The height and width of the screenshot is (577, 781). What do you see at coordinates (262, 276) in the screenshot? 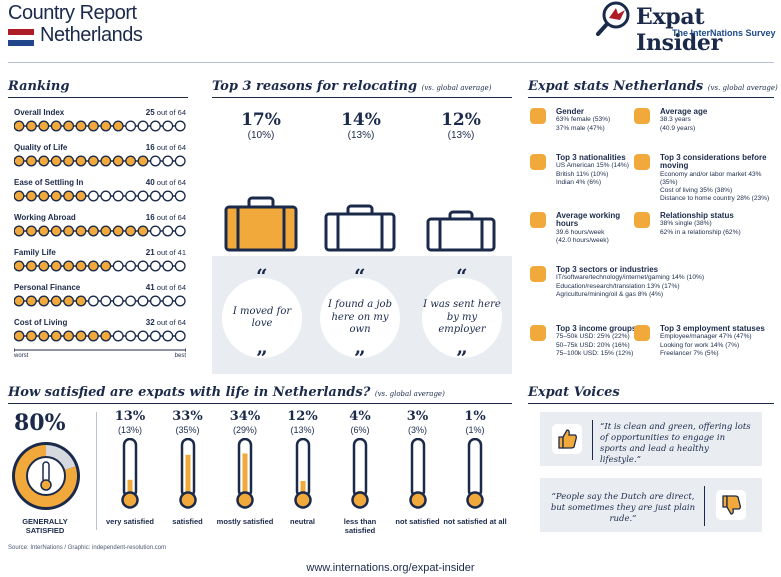
I see `open-quote-icon: “` at bounding box center [262, 276].